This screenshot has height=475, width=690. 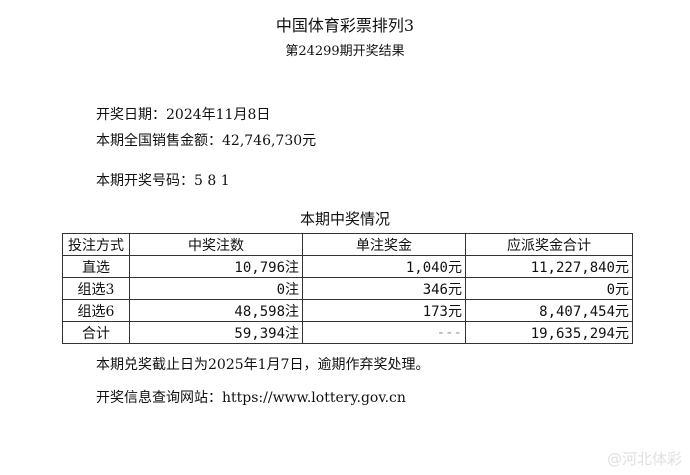 What do you see at coordinates (549, 244) in the screenshot?
I see `header-total: 应派奖金合计` at bounding box center [549, 244].